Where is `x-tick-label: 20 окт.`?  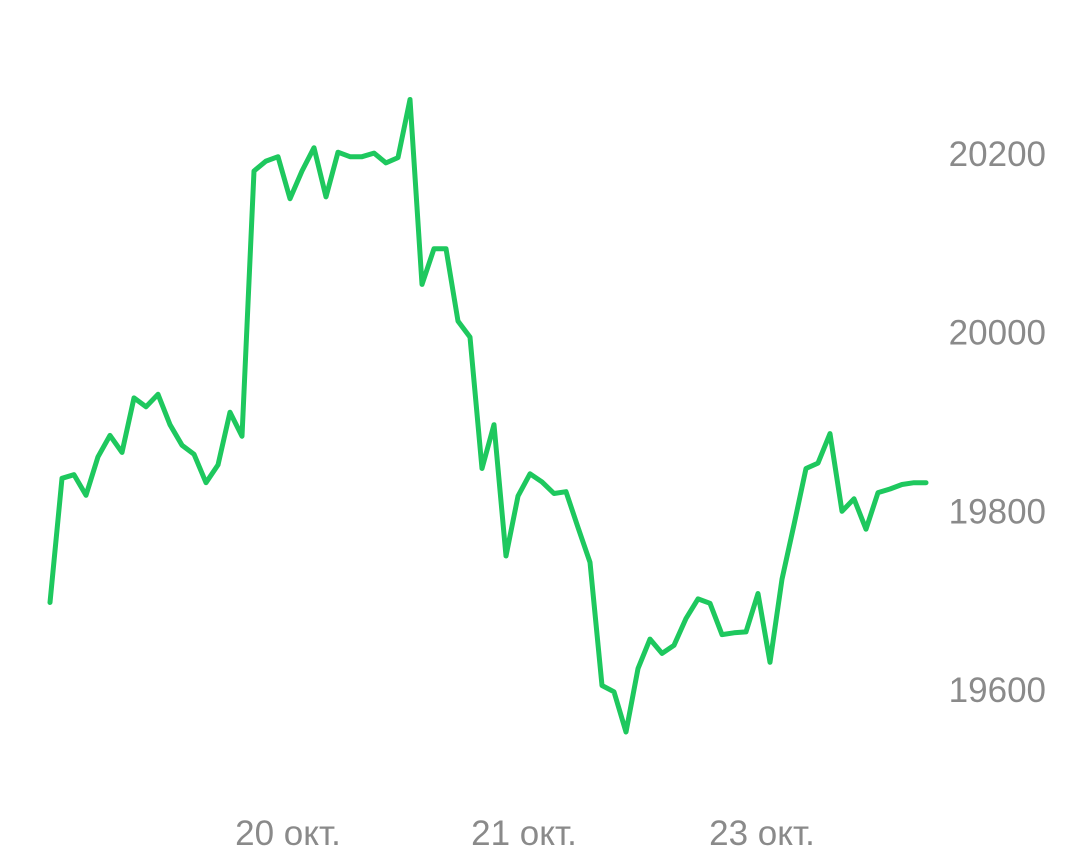
x-tick-label: 20 окт. is located at coordinates (288, 833).